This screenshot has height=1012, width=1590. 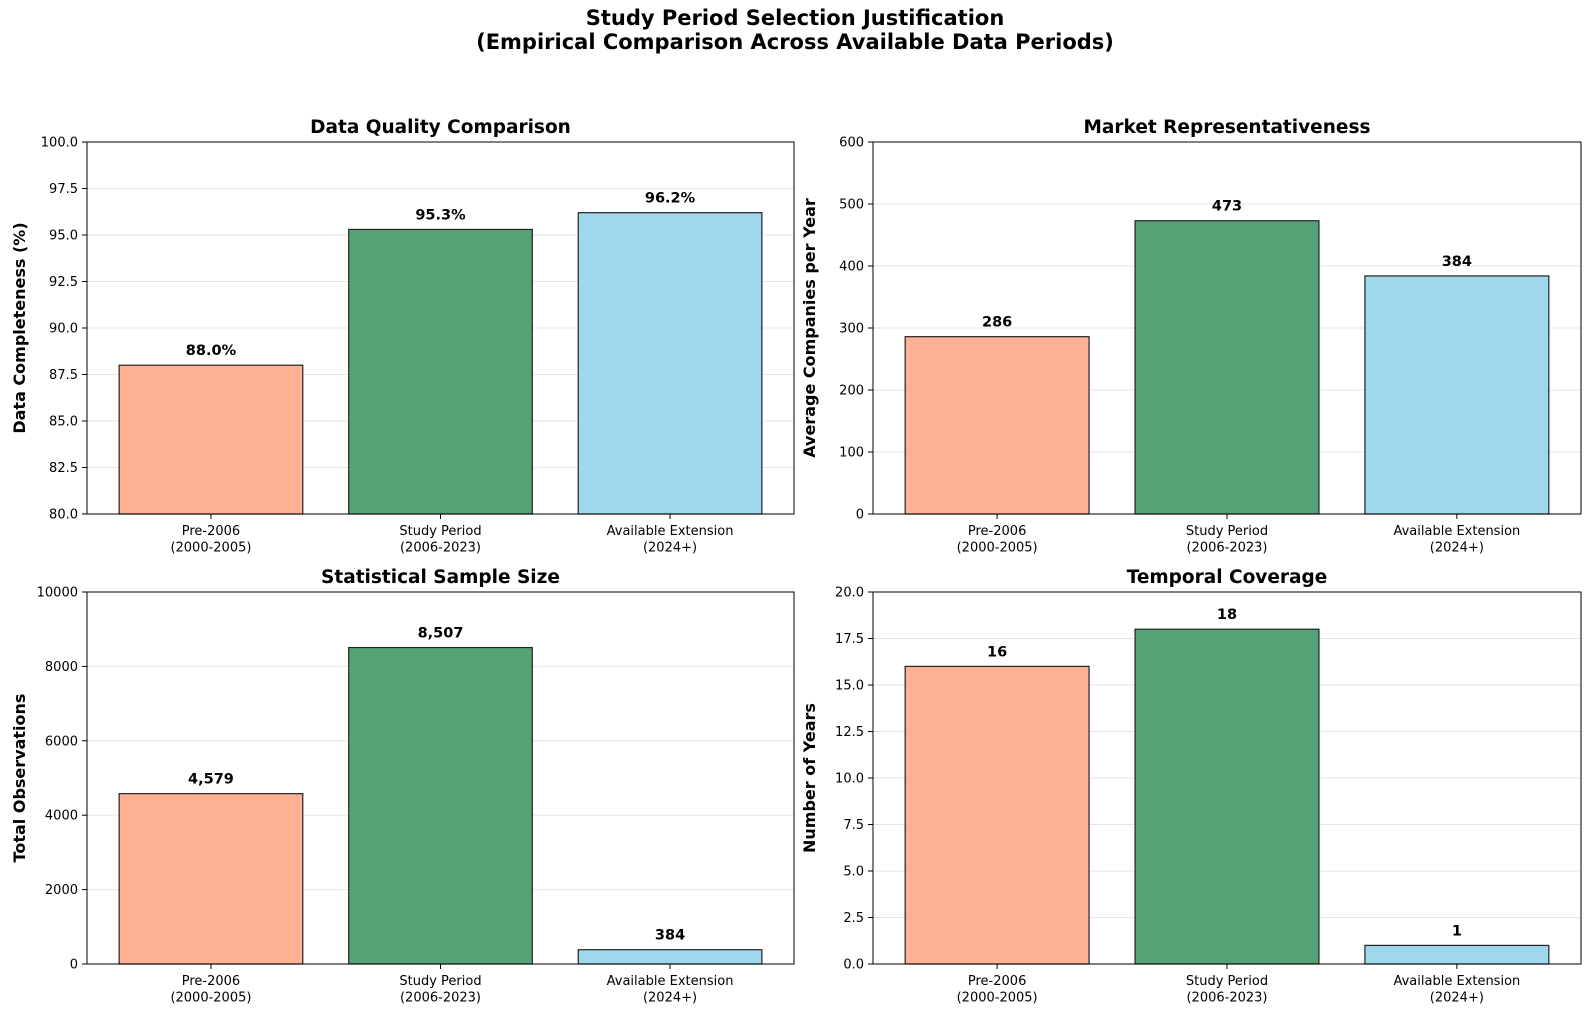 I want to click on panel-title: Market Representativeness, so click(x=1227, y=127).